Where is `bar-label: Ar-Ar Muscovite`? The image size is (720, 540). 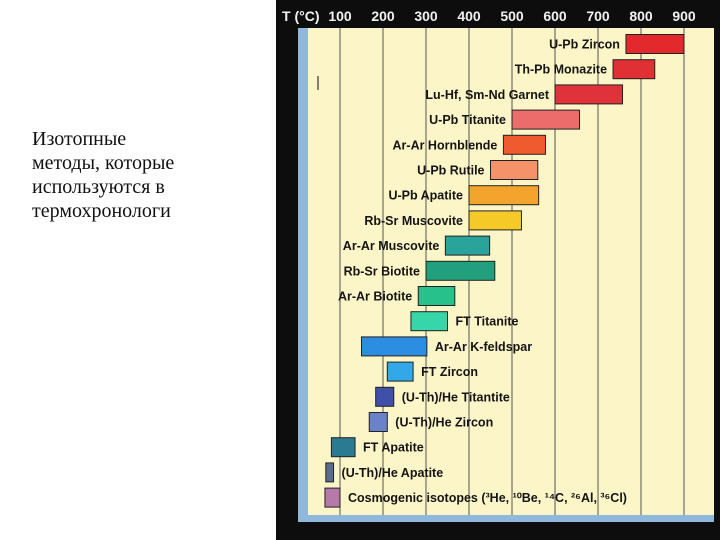 bar-label: Ar-Ar Muscovite is located at coordinates (391, 246).